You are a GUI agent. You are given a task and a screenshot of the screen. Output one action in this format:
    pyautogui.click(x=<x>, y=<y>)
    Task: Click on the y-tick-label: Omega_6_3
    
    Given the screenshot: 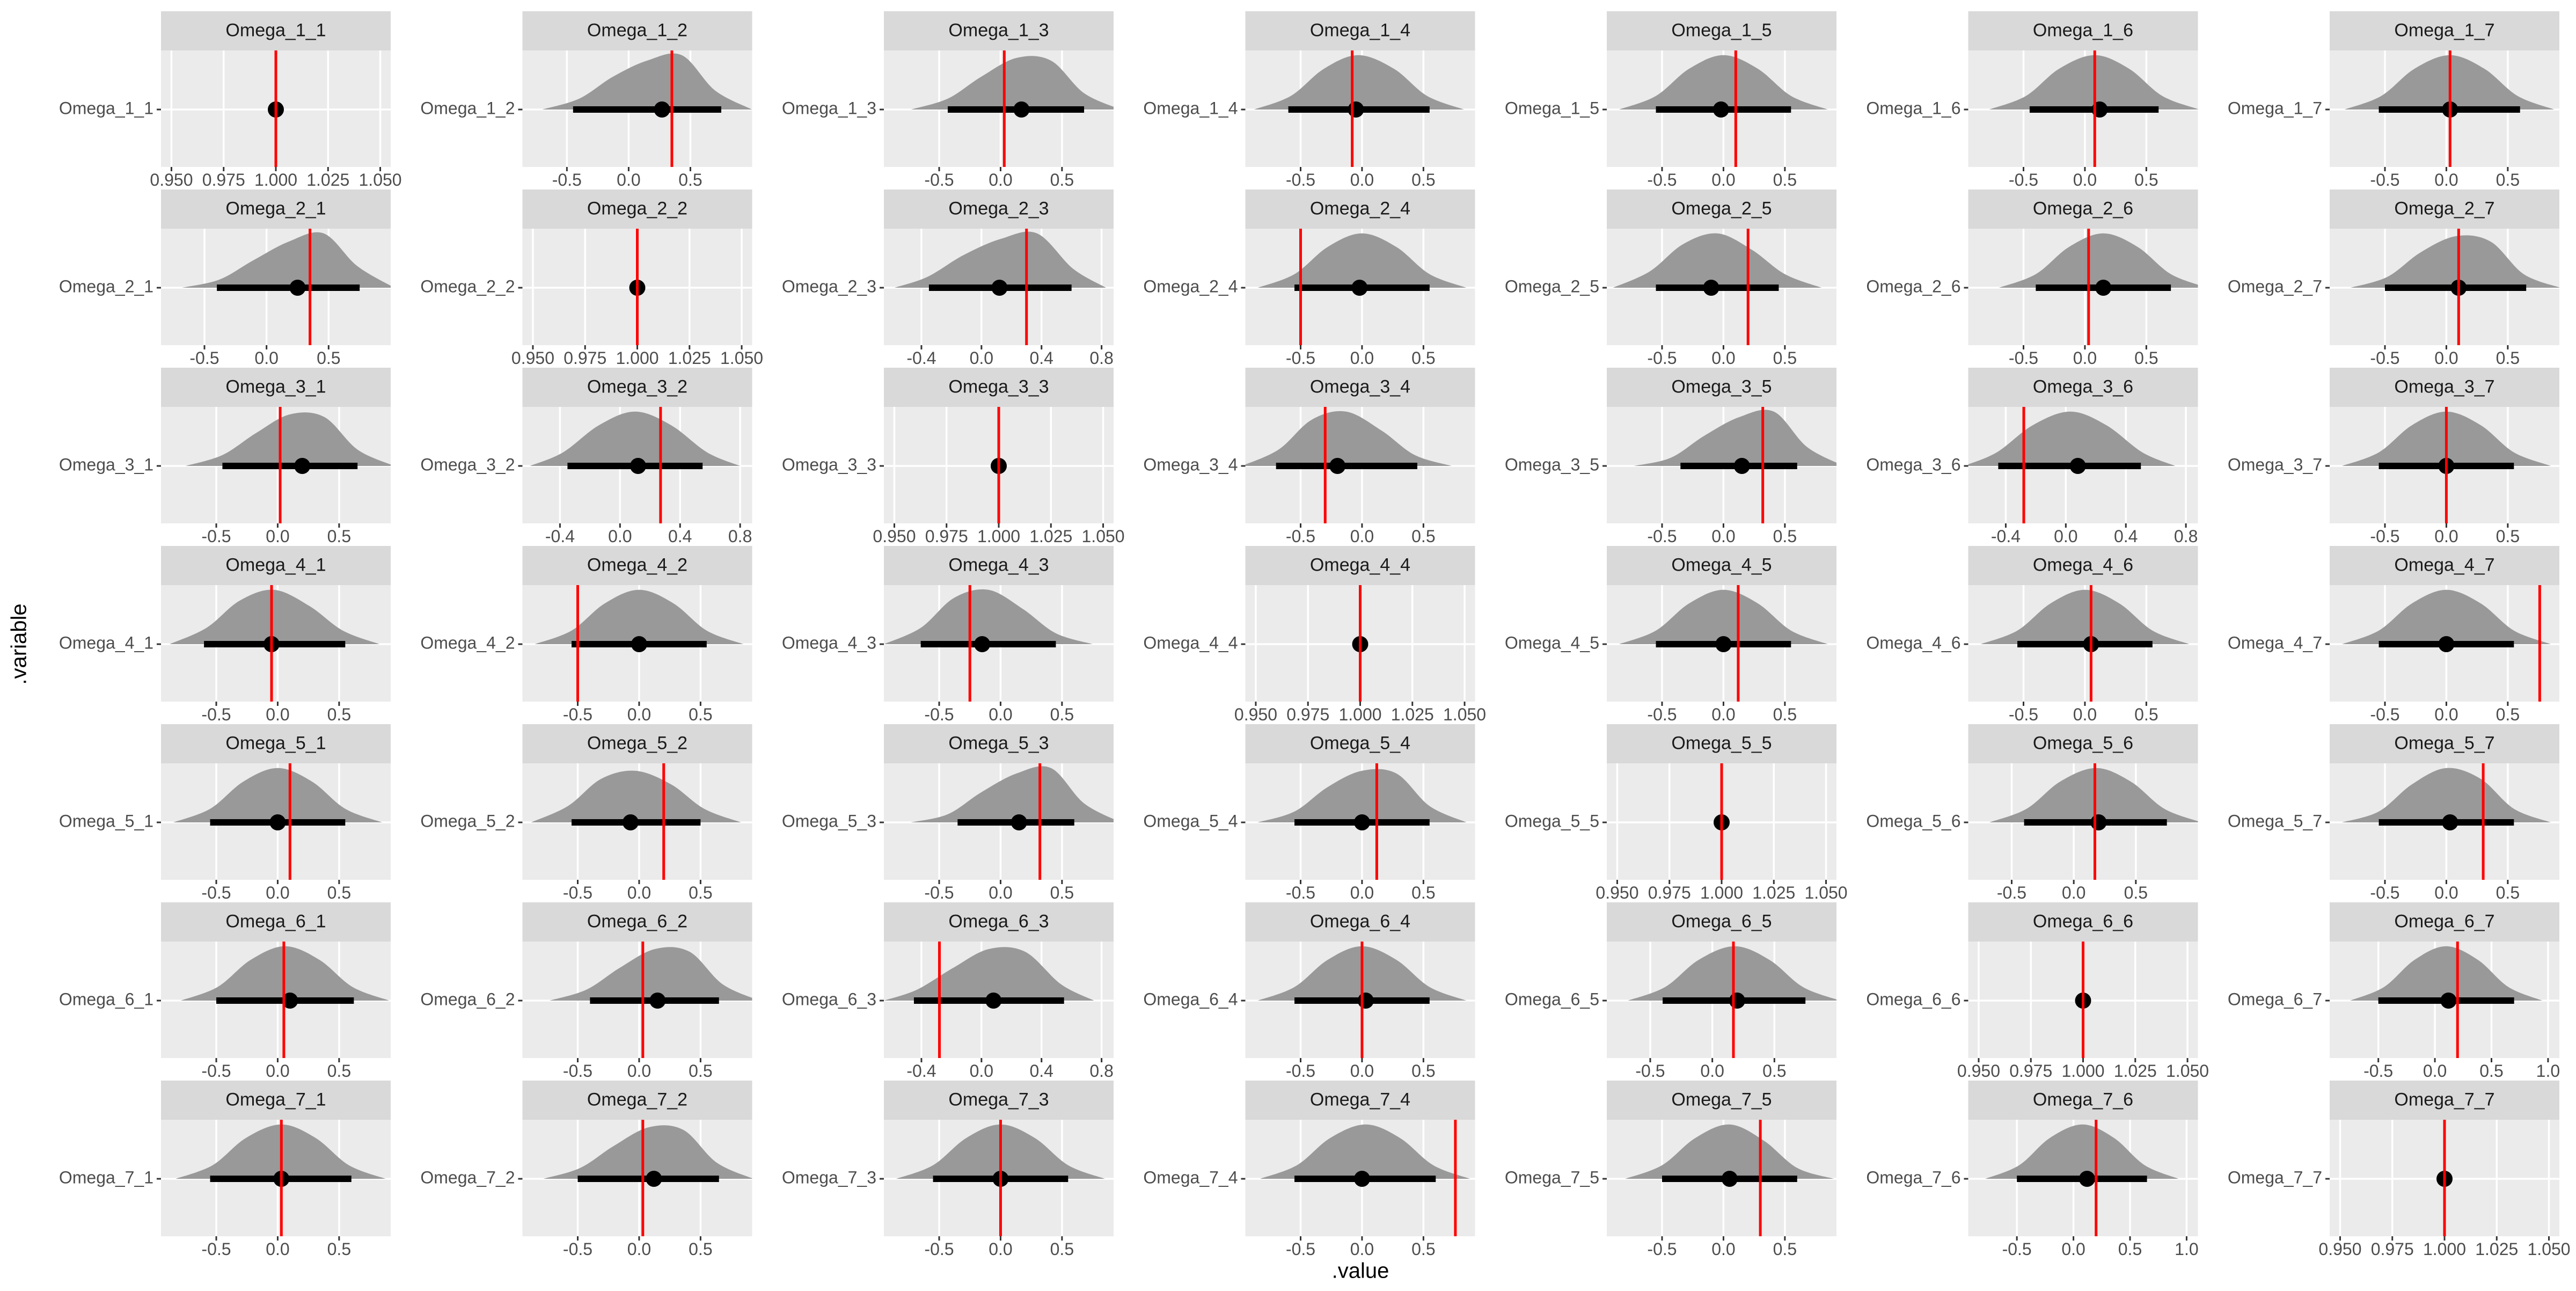 What is the action you would take?
    pyautogui.click(x=829, y=999)
    